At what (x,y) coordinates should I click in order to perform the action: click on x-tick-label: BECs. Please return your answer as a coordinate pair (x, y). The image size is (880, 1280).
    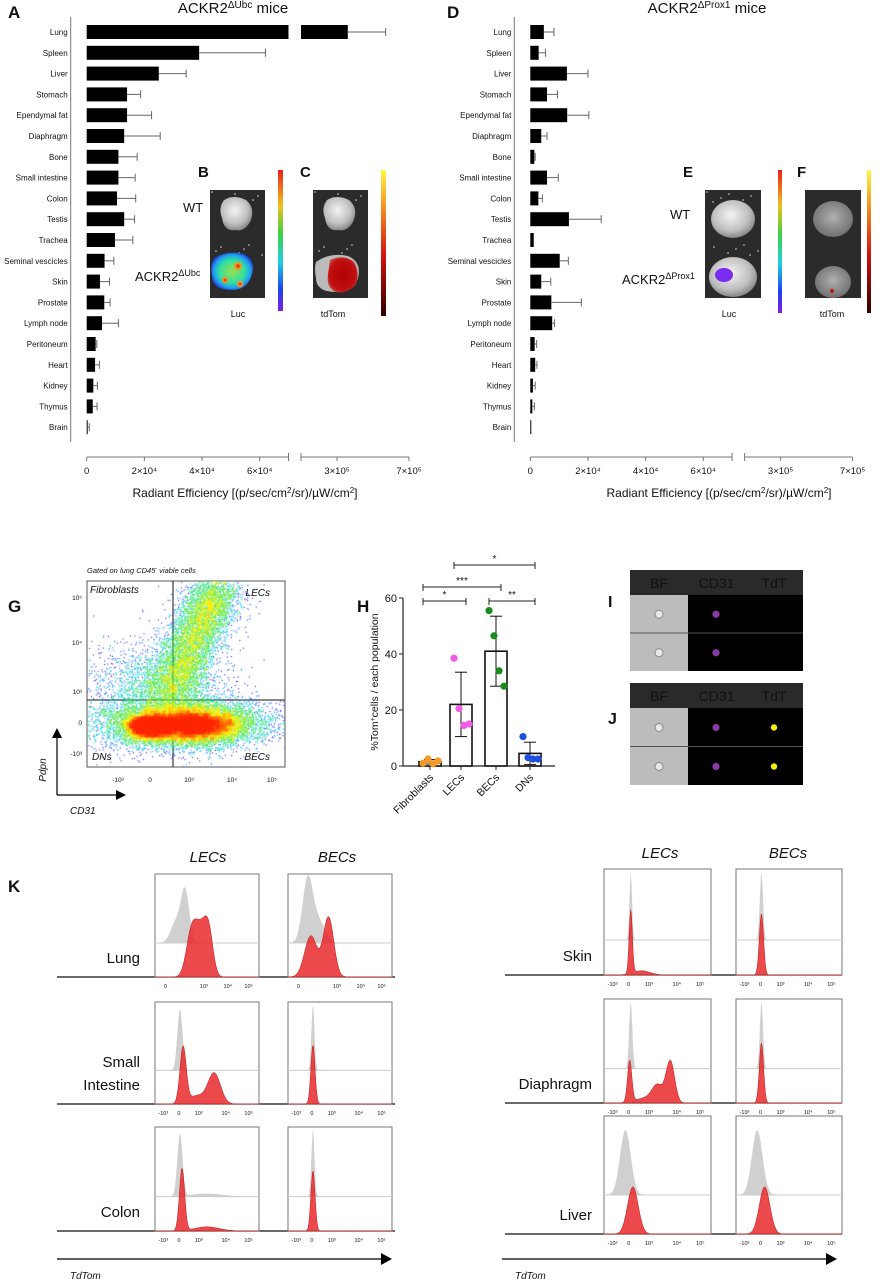
    Looking at the image, I should click on (488, 785).